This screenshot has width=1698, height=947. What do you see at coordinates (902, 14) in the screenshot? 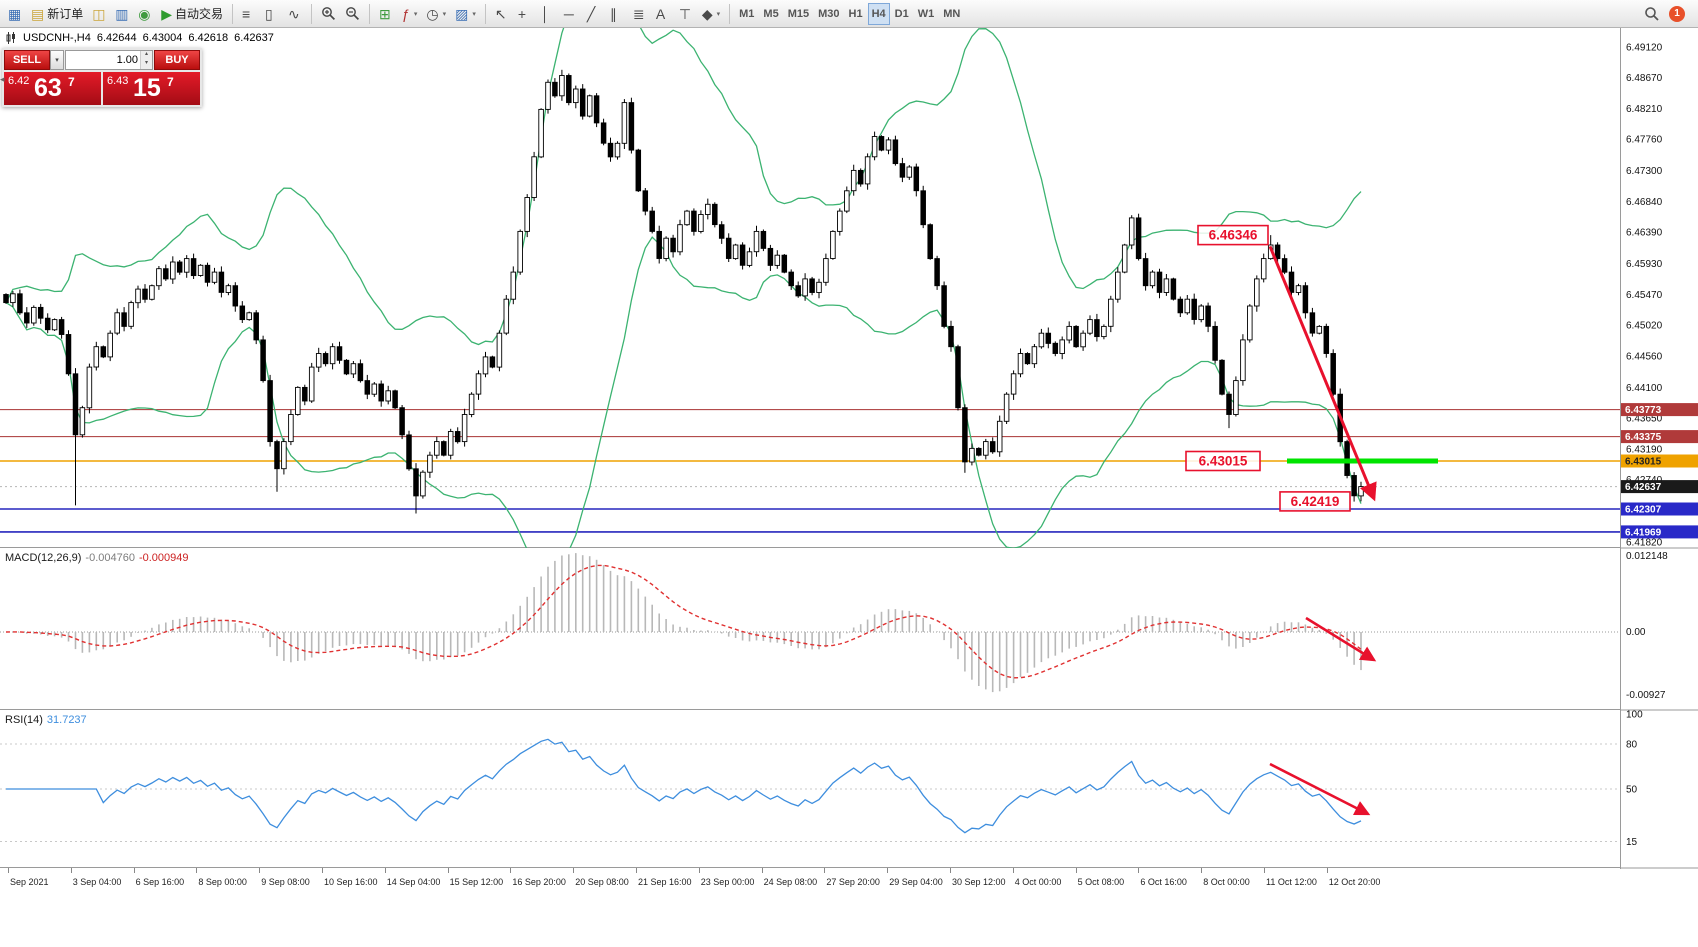
I see `timeframe-d1: D1` at bounding box center [902, 14].